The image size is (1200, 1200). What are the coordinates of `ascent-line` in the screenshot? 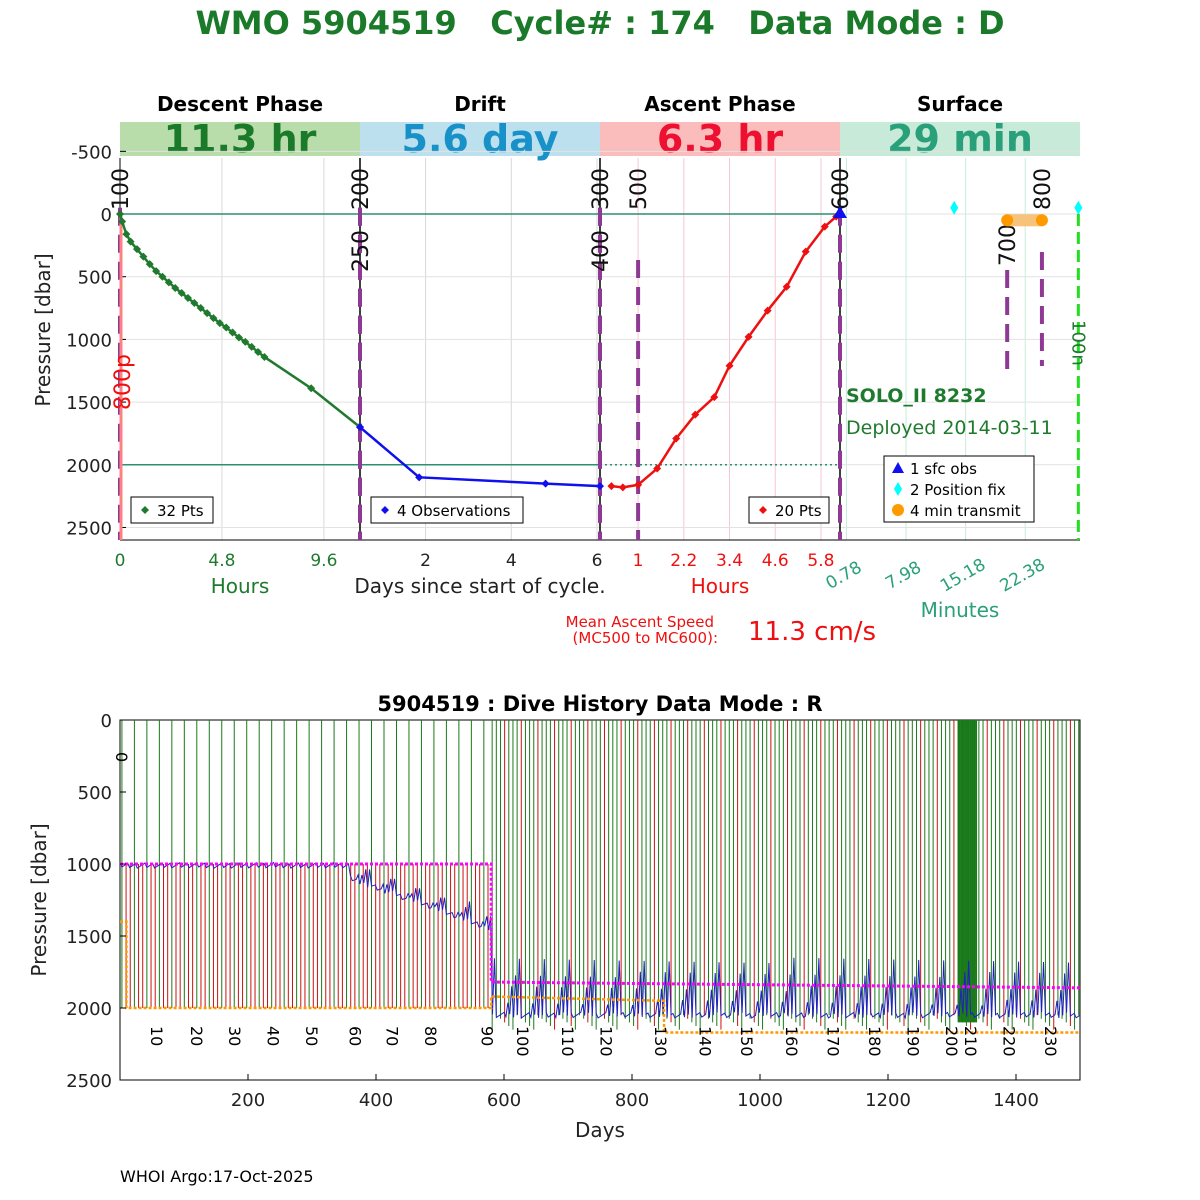 It's located at (724, 352).